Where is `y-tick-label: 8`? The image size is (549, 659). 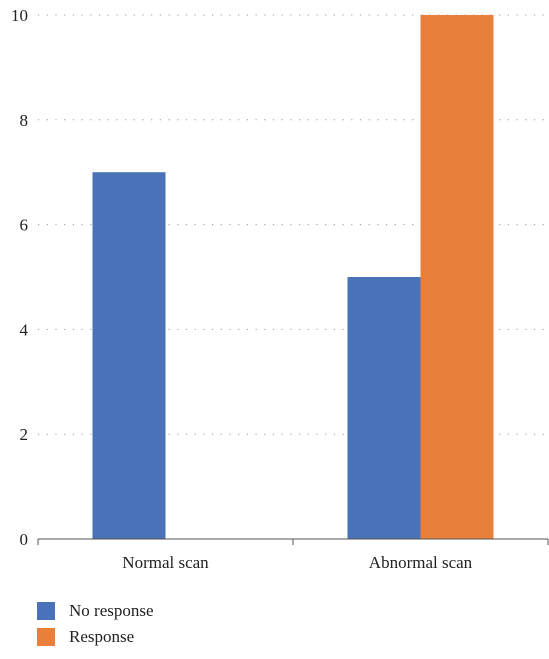 y-tick-label: 8 is located at coordinates (24, 120).